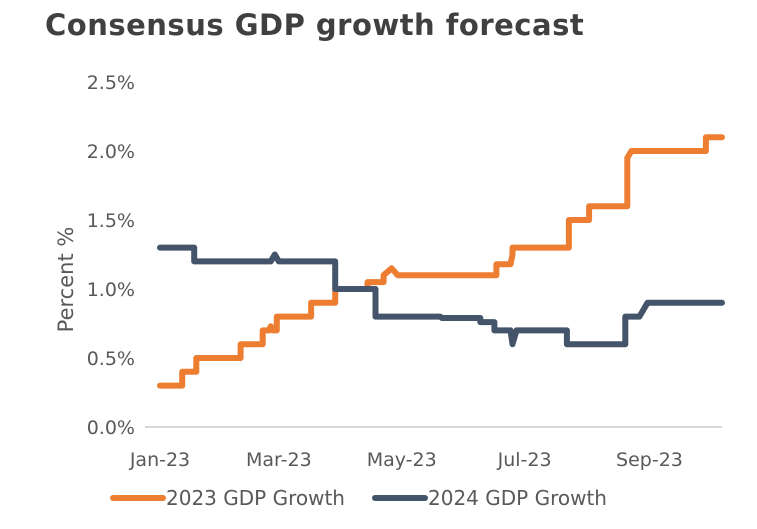 The height and width of the screenshot is (529, 757). I want to click on x-axis: Jan-23 Mar-23 May-23 Jul-23 Sep-23, so click(406, 460).